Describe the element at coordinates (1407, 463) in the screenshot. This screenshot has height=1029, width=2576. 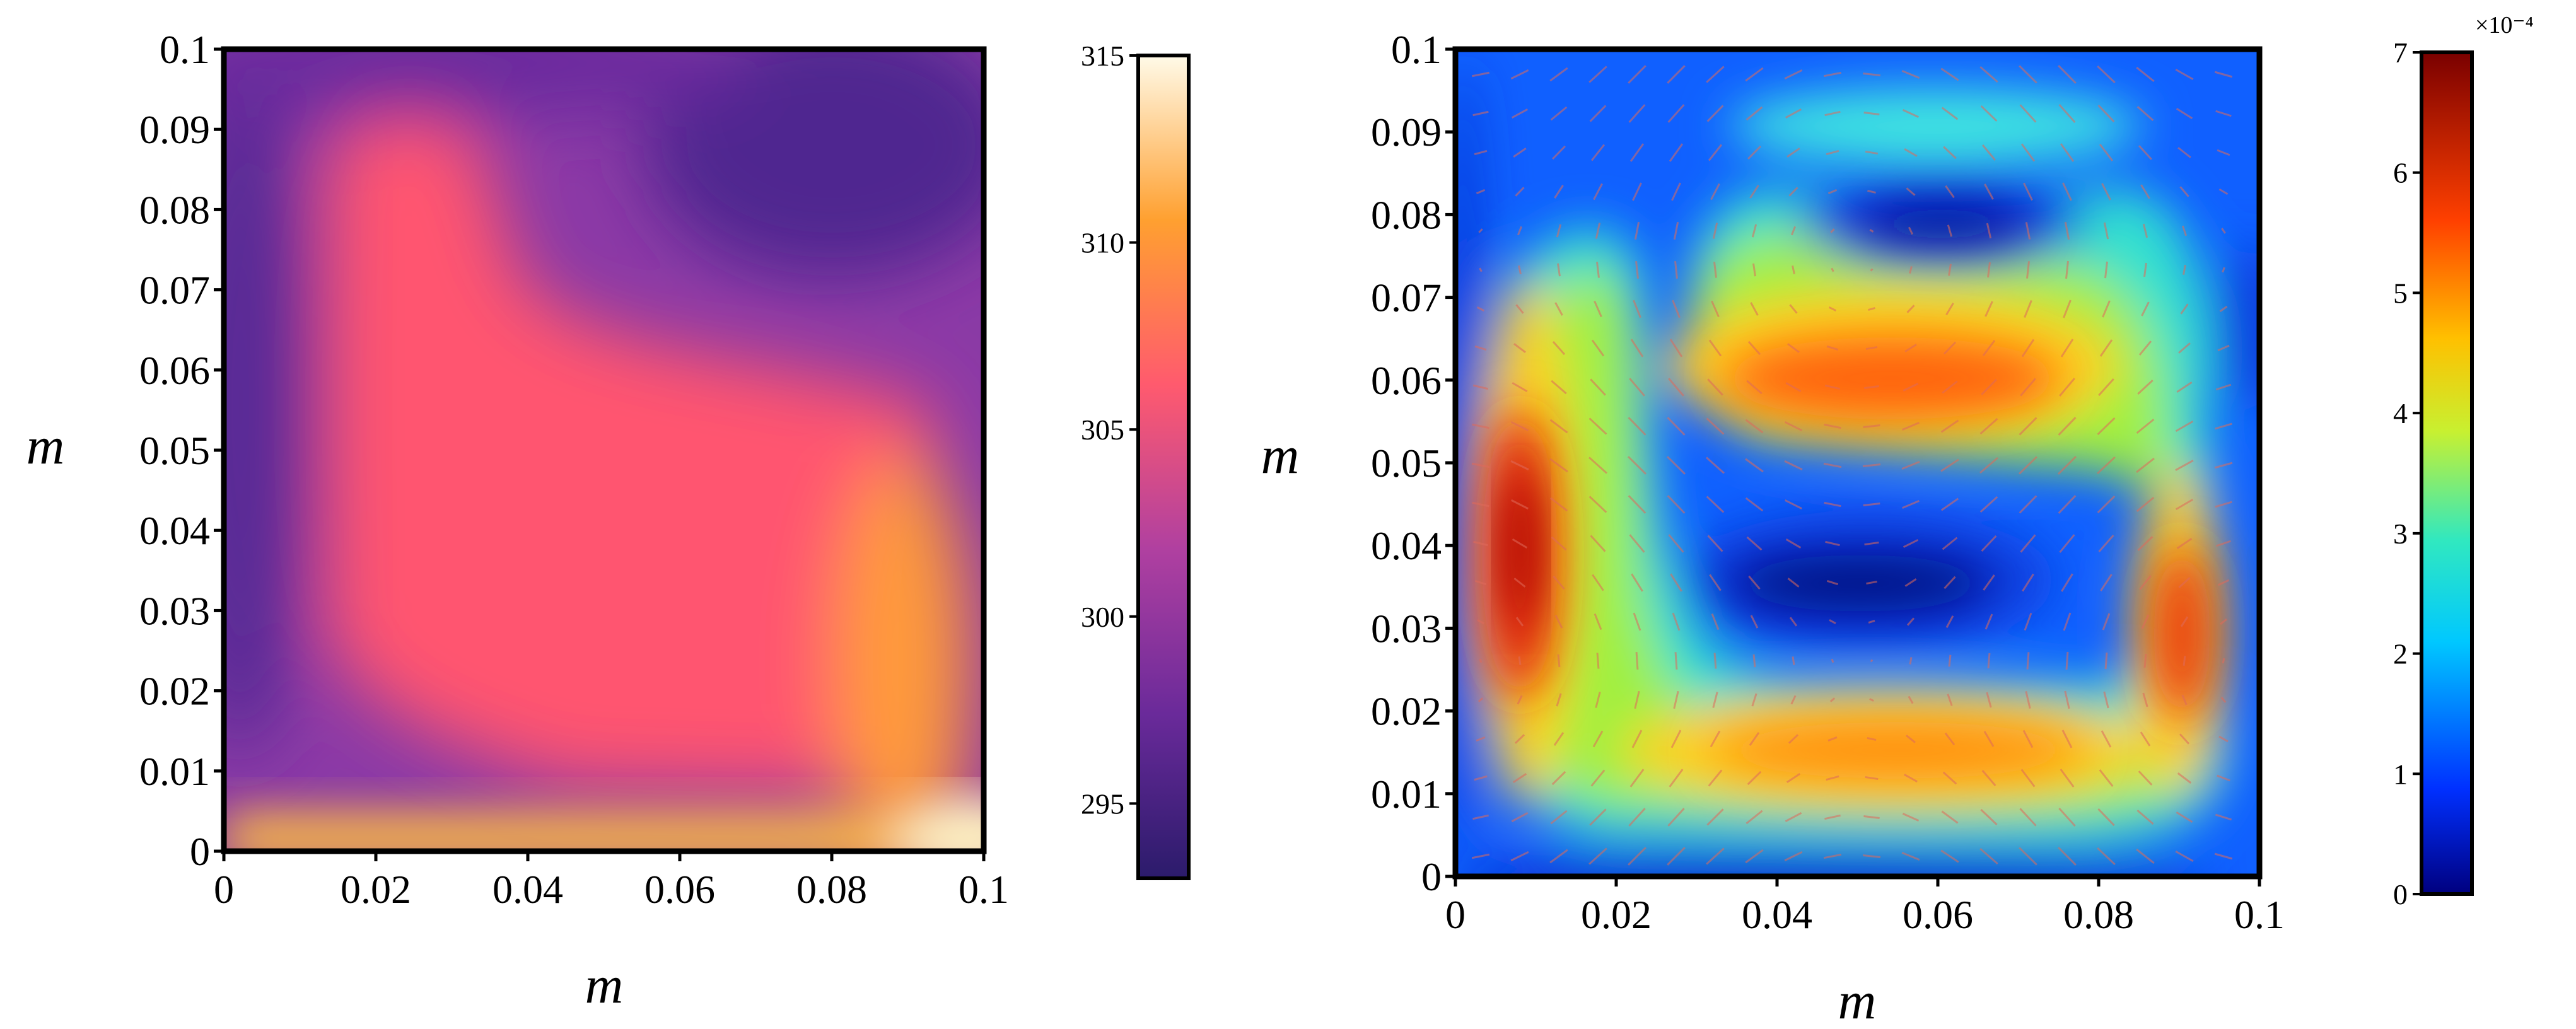
I see `right-y-tick-label: 0.05` at that location.